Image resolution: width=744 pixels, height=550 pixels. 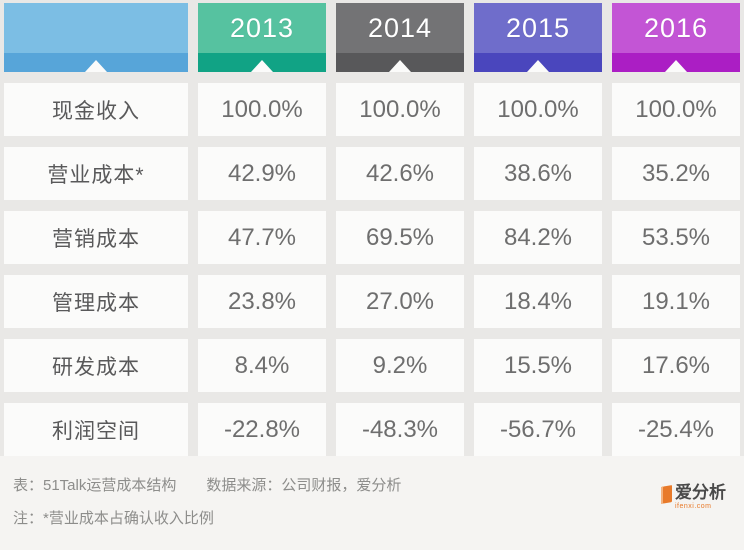 I want to click on value-cell: -48.3%, so click(x=400, y=429).